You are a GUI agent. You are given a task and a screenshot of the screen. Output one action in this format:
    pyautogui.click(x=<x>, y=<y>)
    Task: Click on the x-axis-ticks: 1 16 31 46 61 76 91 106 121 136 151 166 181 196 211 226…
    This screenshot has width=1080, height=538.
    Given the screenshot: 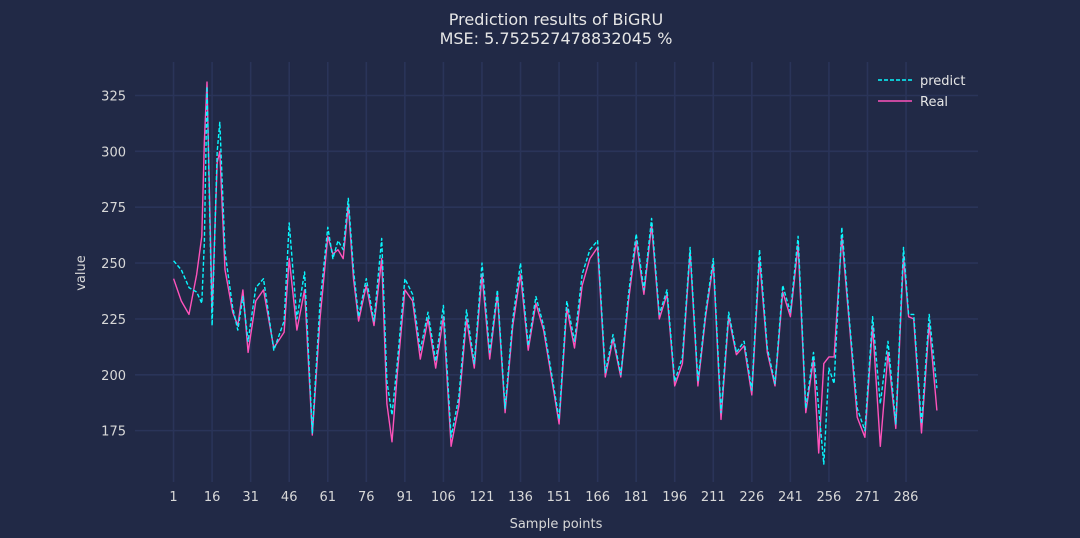 What is the action you would take?
    pyautogui.click(x=543, y=497)
    